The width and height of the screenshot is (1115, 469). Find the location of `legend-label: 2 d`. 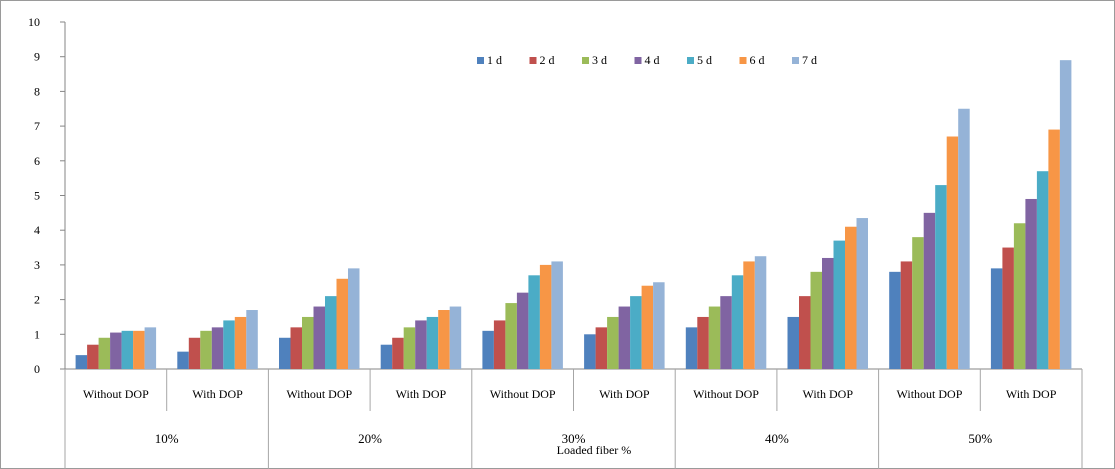

legend-label: 2 d is located at coordinates (547, 60).